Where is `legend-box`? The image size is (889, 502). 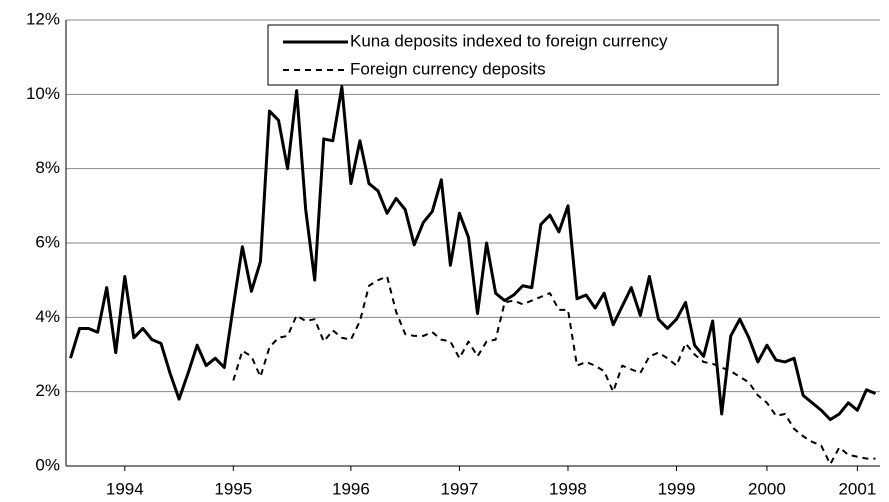
legend-box is located at coordinates (523, 55).